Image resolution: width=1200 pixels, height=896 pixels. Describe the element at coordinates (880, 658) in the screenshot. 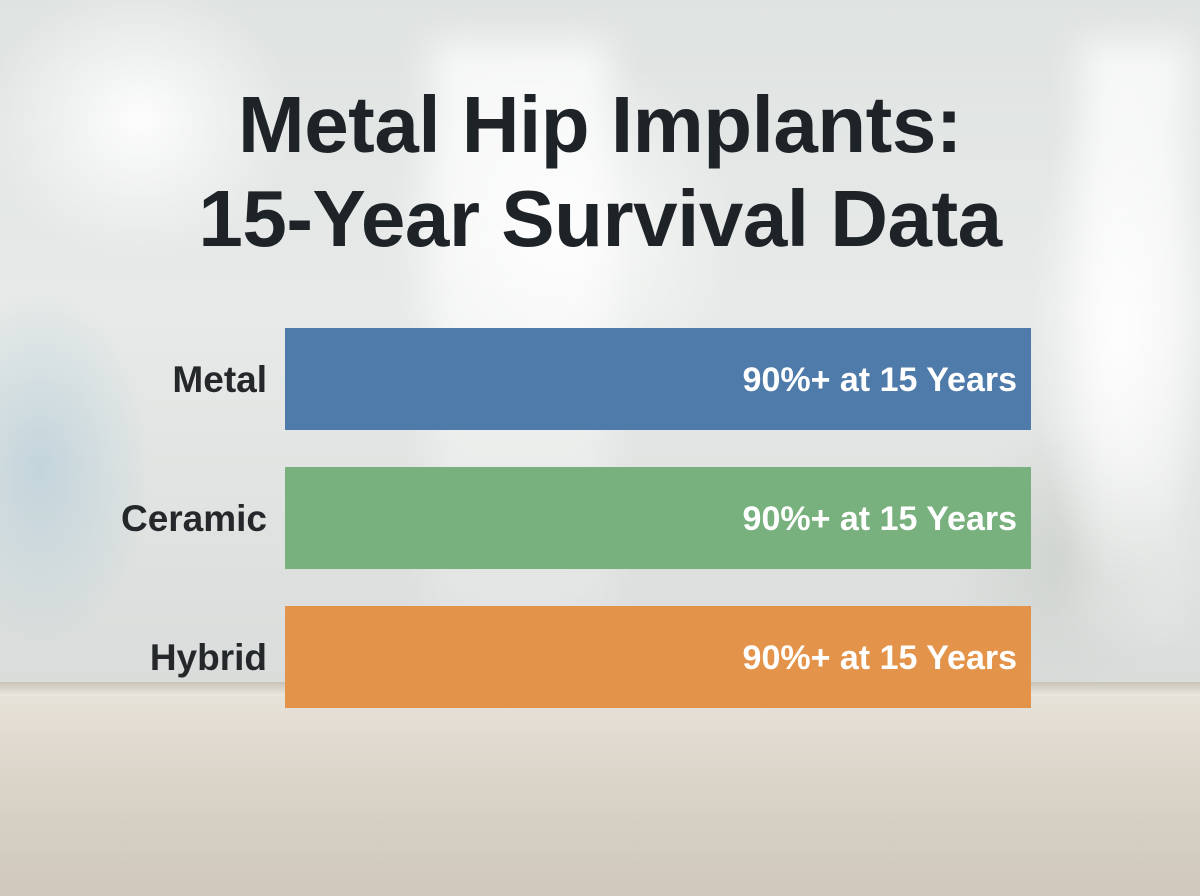

I see `value-label-hybrid: 90%+ at 15 Years` at that location.